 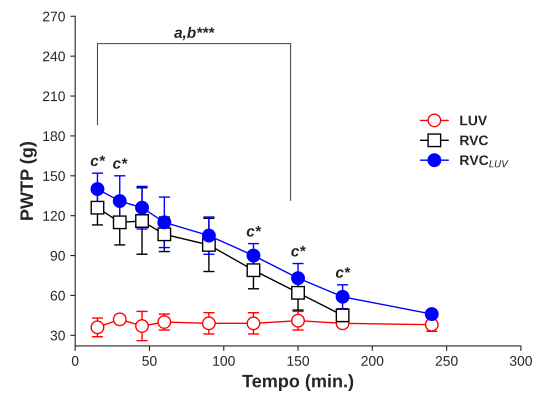 What do you see at coordinates (57, 255) in the screenshot?
I see `y-tick-label: 90` at bounding box center [57, 255].